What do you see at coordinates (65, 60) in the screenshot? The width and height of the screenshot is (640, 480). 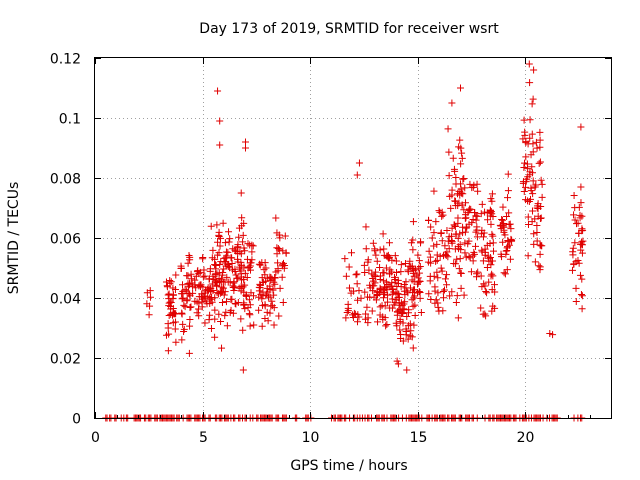 I see `y-tick-label: 0.12` at bounding box center [65, 60].